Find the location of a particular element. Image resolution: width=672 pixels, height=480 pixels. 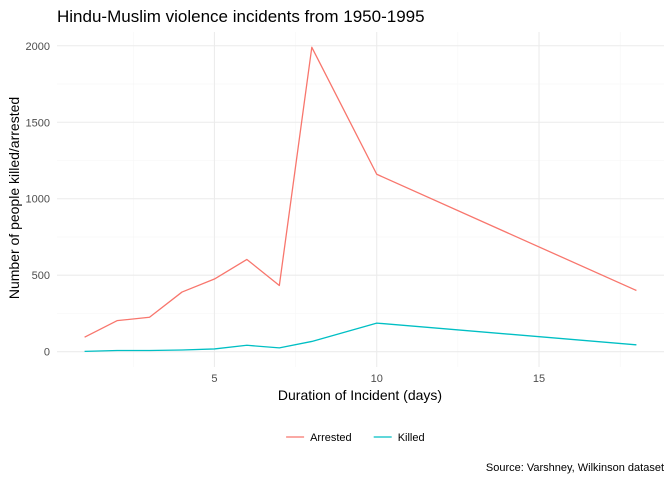

y-tick-label: 2000 is located at coordinates (38, 47).